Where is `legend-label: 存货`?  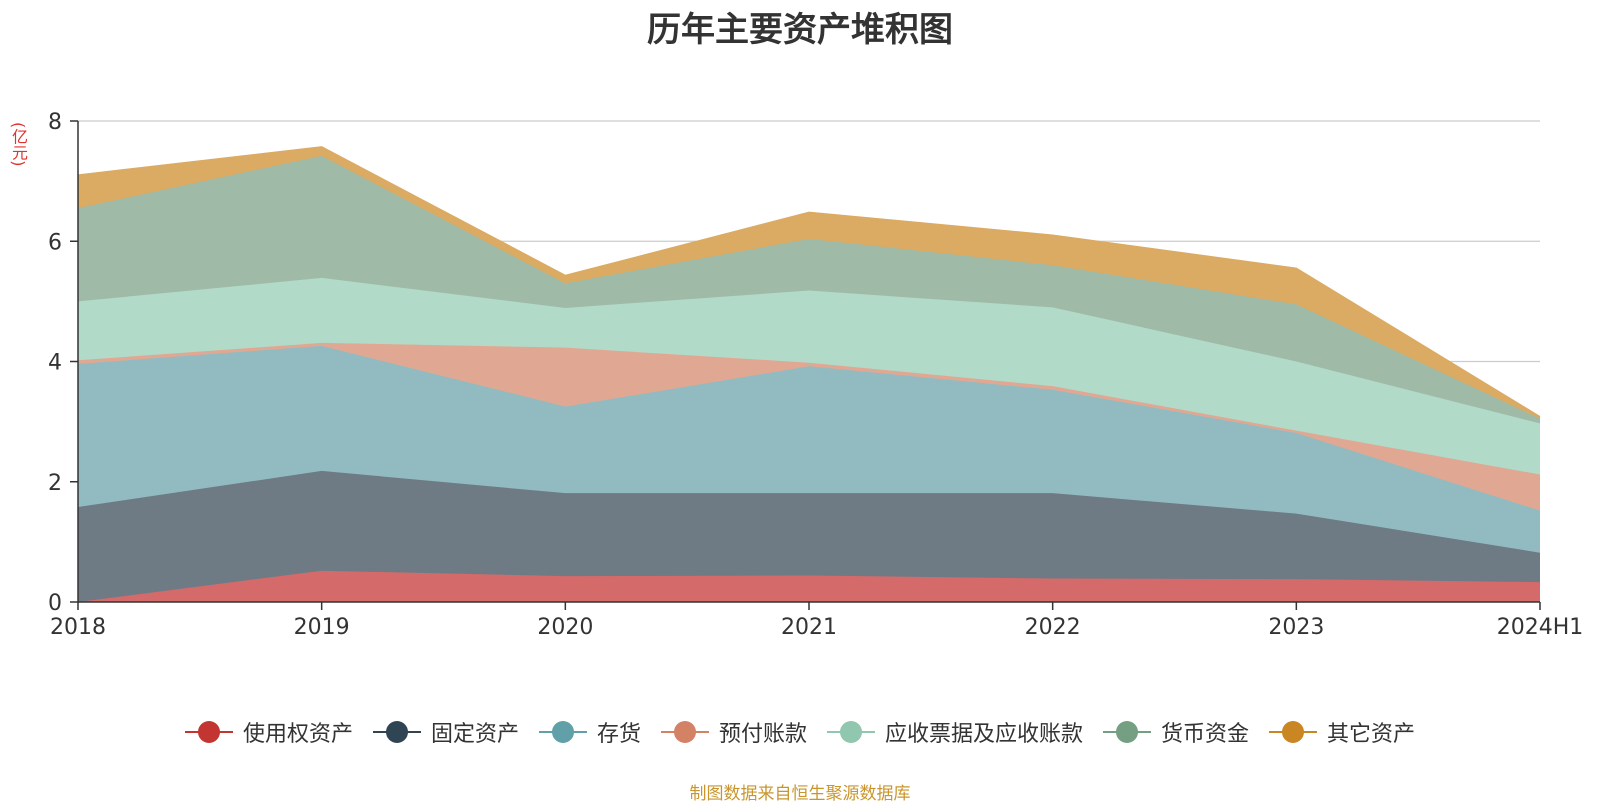
legend-label: 存货 is located at coordinates (618, 734).